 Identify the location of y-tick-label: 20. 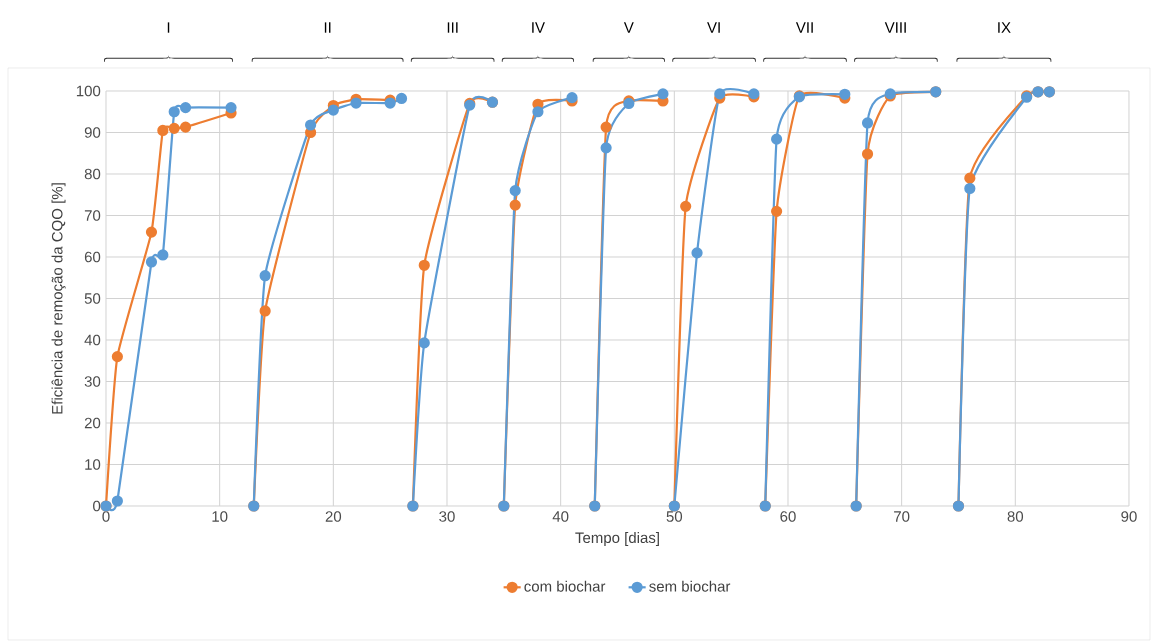
(92, 423).